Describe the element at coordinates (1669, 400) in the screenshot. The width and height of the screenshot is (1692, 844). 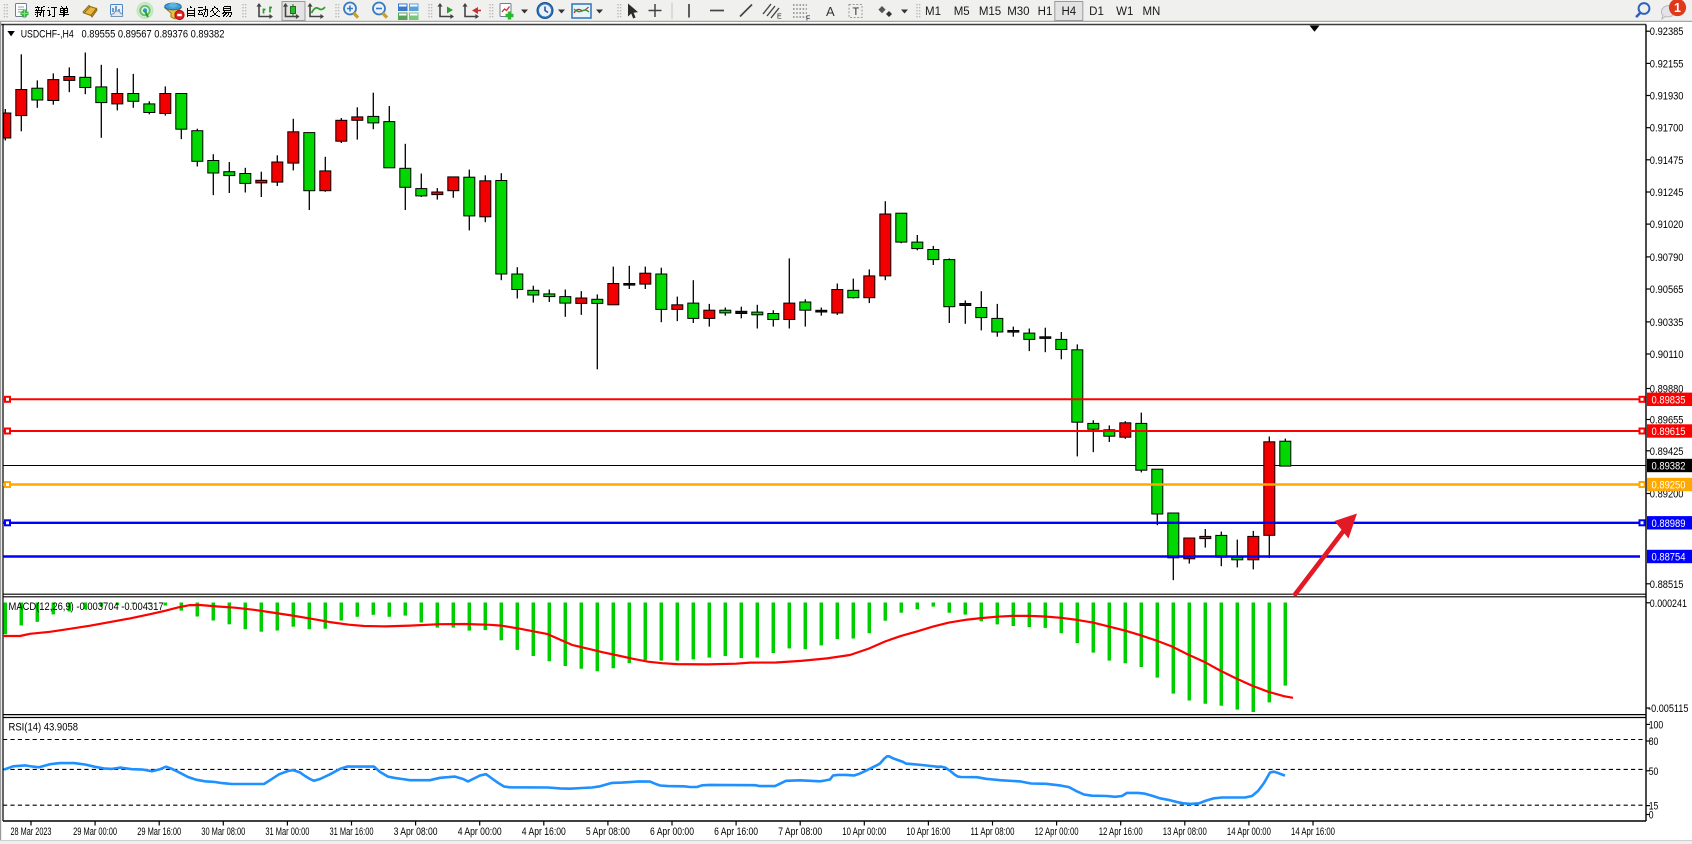
I see `svg-text: 0.89835` at that location.